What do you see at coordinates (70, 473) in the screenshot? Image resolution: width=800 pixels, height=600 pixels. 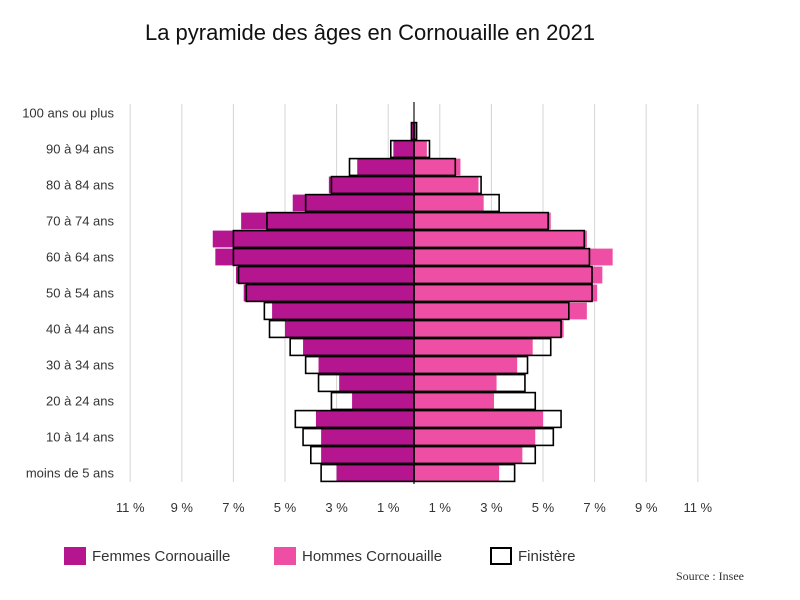 I see `y-tick-label: moins de 5 ans` at bounding box center [70, 473].